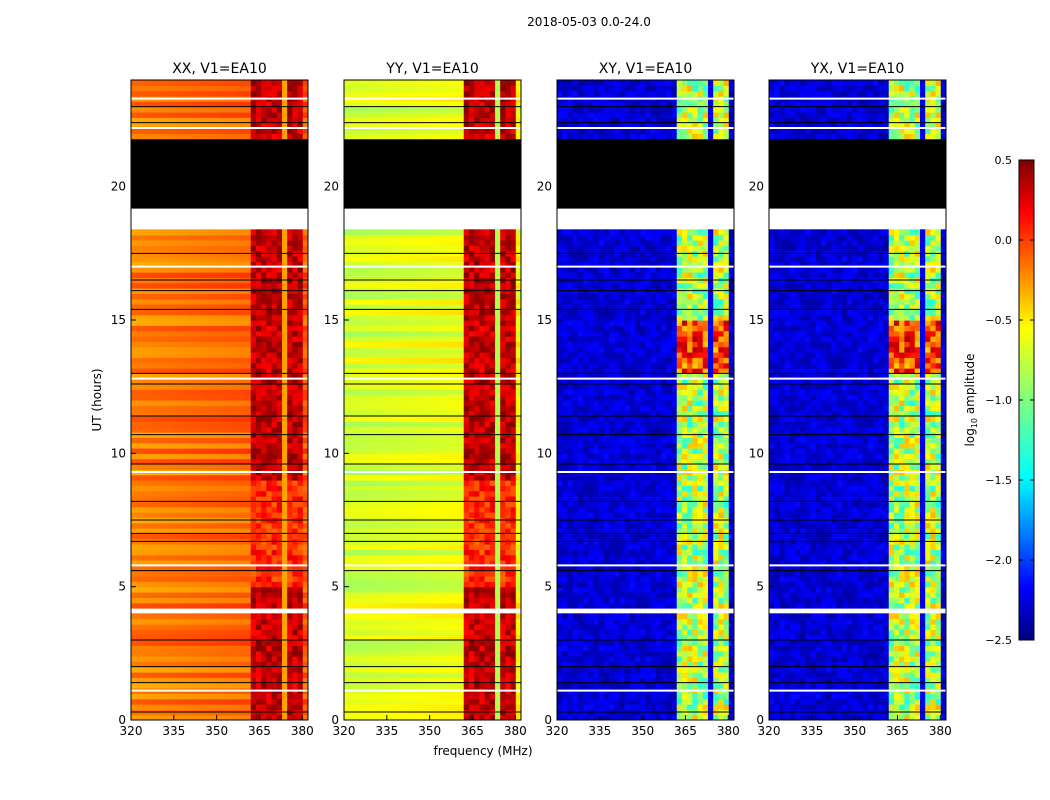 This screenshot has width=1050, height=800. I want to click on y-tick-label: 10, so click(118, 453).